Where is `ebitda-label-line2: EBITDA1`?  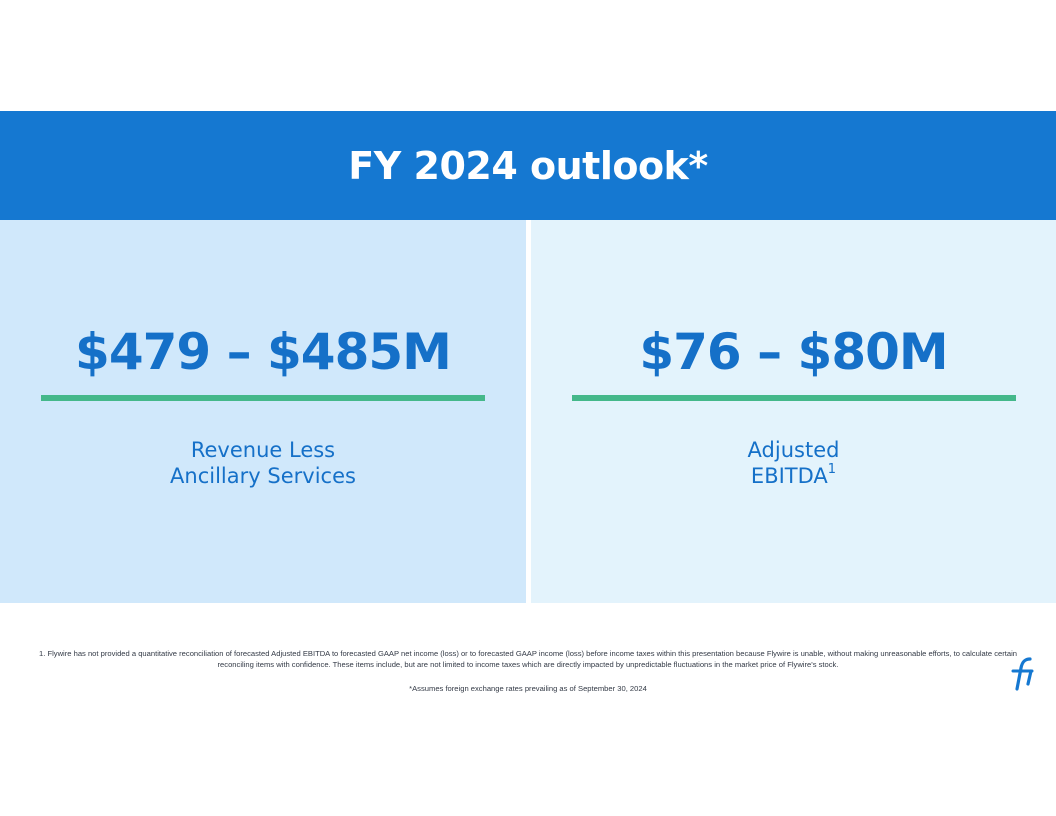
ebitda-label-line2: EBITDA1 is located at coordinates (793, 476).